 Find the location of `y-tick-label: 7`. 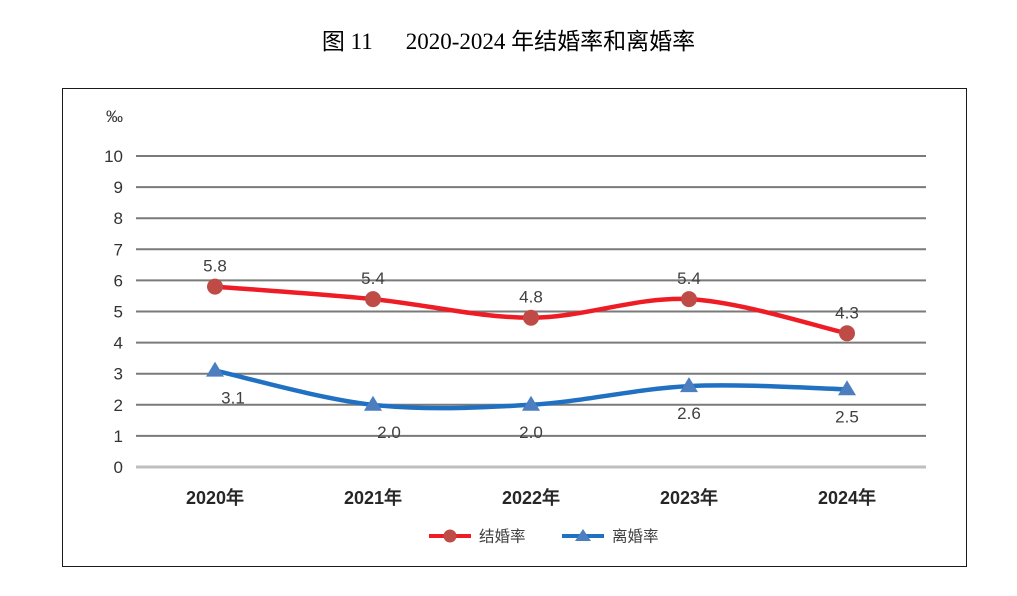

y-tick-label: 7 is located at coordinates (118, 249).